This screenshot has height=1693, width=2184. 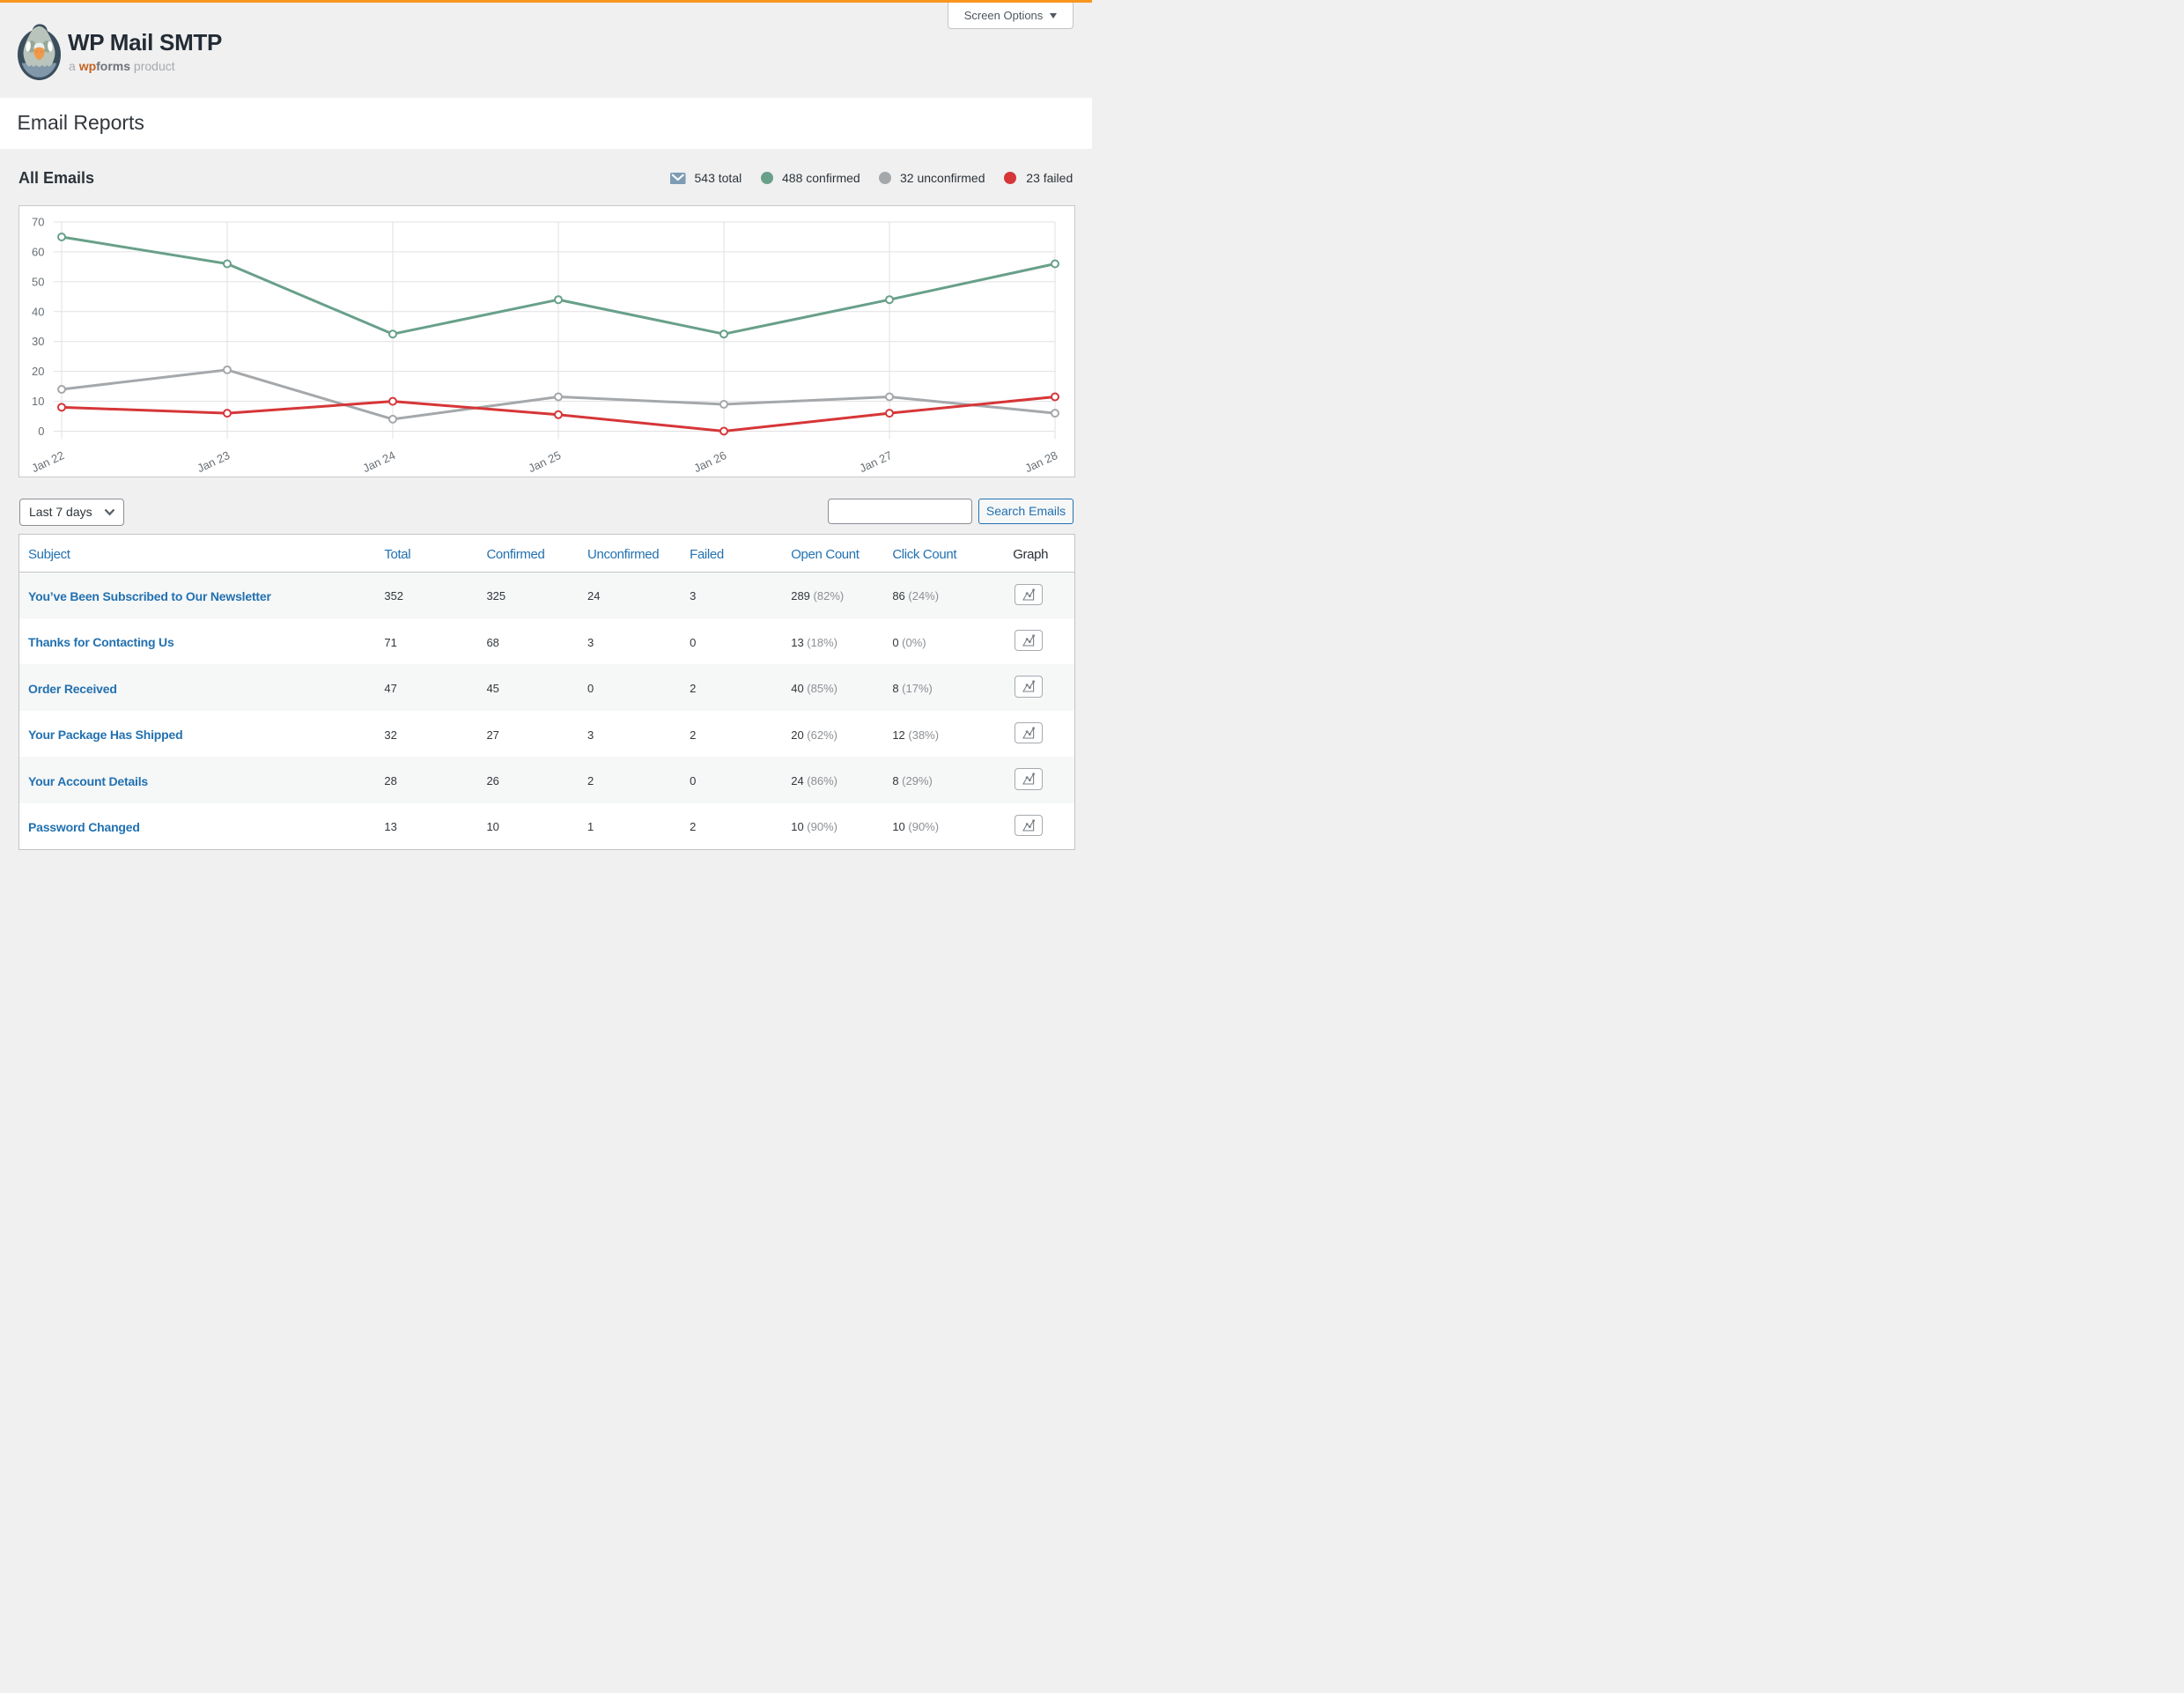 I want to click on svg-text: Jan 27, so click(x=875, y=461).